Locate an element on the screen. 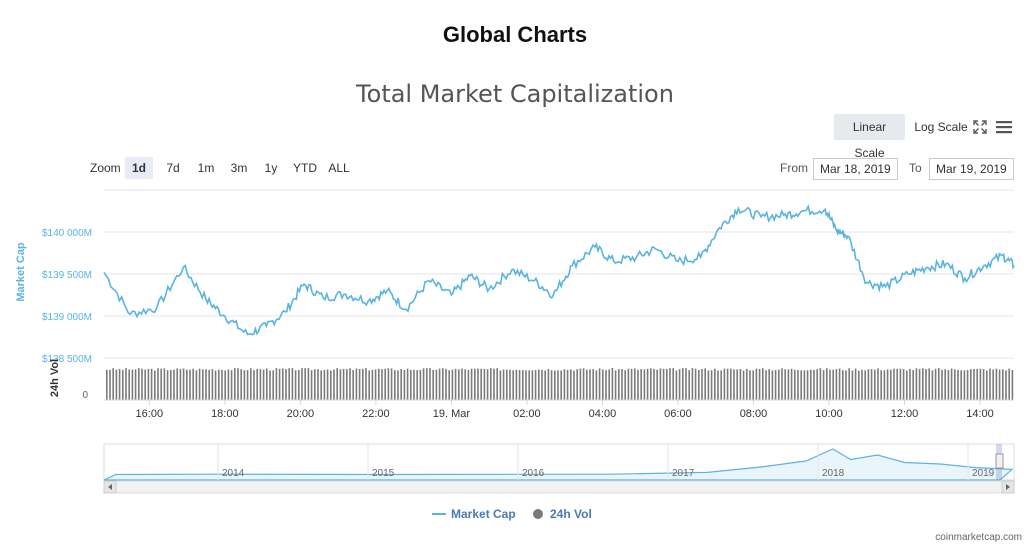 This screenshot has width=1030, height=554. zoom-button-1m: 1m is located at coordinates (206, 168).